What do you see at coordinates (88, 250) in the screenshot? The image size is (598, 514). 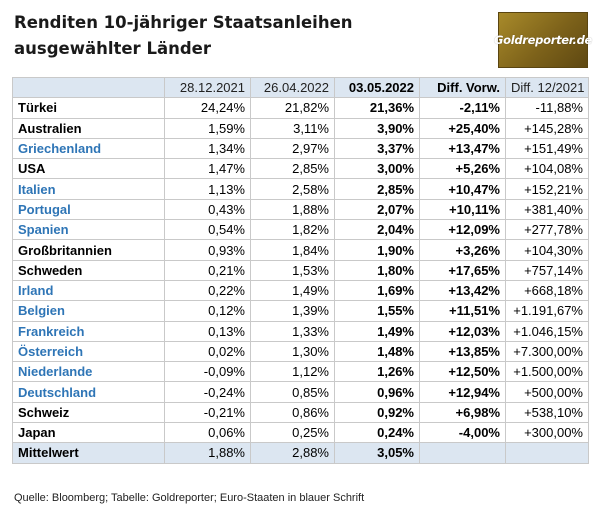 I see `country-cell: Großbritannien` at bounding box center [88, 250].